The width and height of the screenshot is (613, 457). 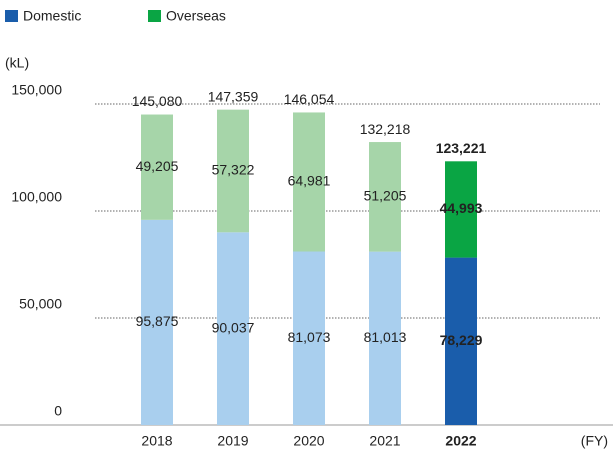 I want to click on x-tick-label: 2022, so click(x=460, y=441).